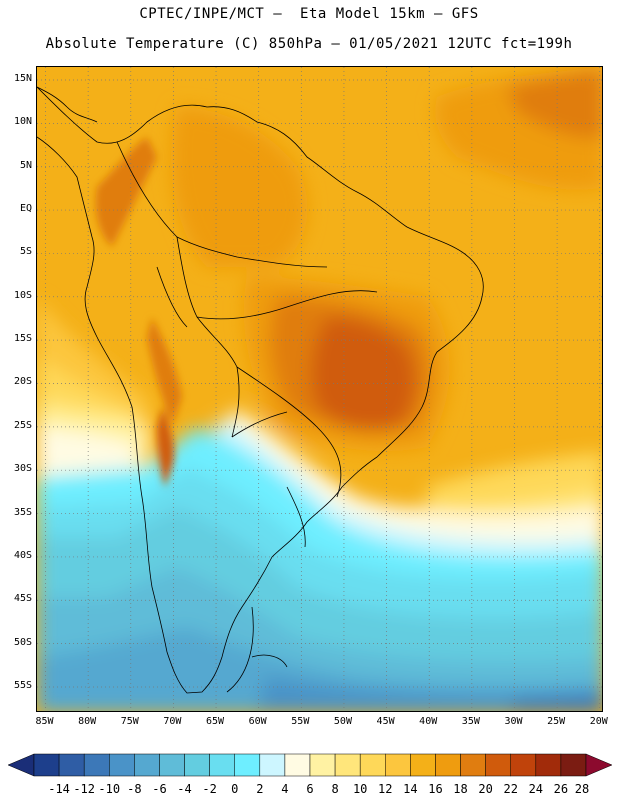 The width and height of the screenshot is (618, 800). I want to click on lat-label: 10N, so click(22, 122).